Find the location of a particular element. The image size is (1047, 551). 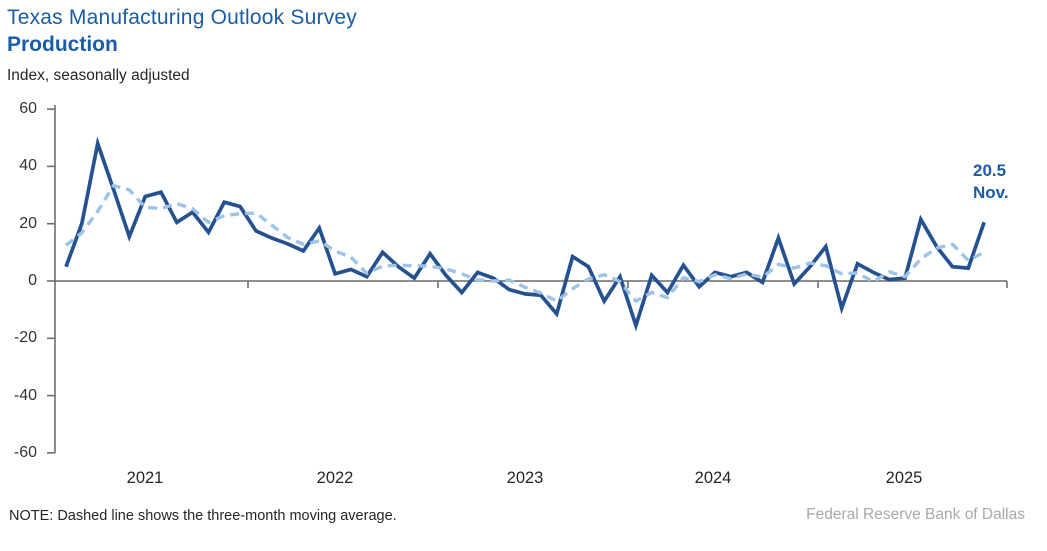

source-attribution: Federal Reserve Bank of Dallas is located at coordinates (915, 514).